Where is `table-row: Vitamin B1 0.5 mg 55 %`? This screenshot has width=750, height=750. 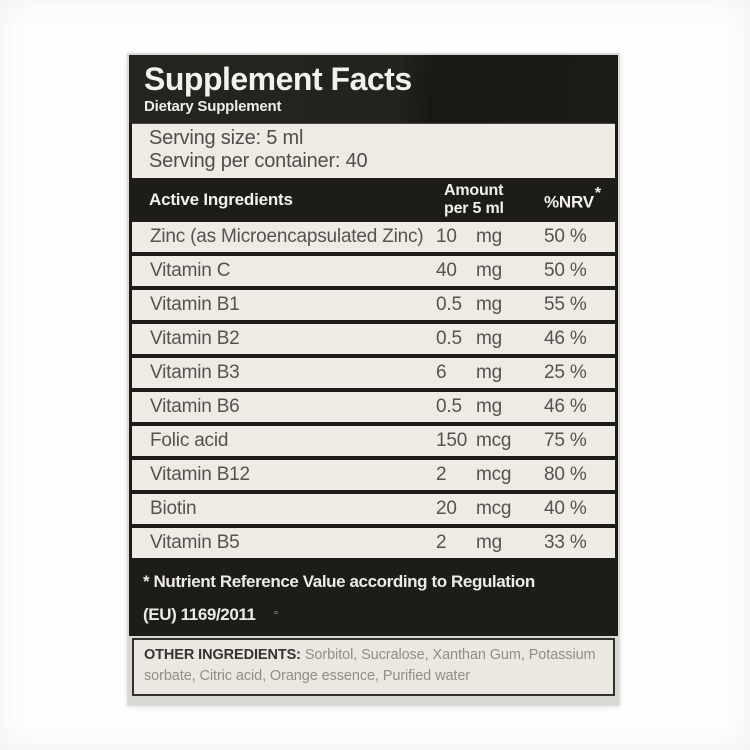
table-row: Vitamin B1 0.5 mg 55 % is located at coordinates (373, 305).